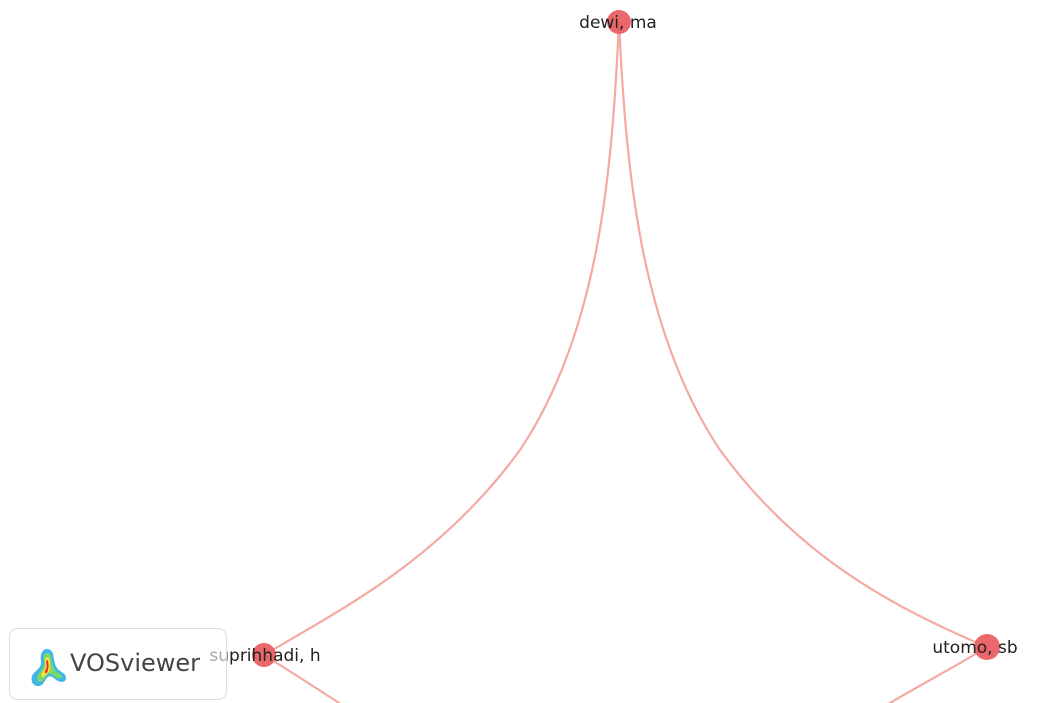 The height and width of the screenshot is (703, 1040). I want to click on node-label-dewi: dewi, ma, so click(618, 23).